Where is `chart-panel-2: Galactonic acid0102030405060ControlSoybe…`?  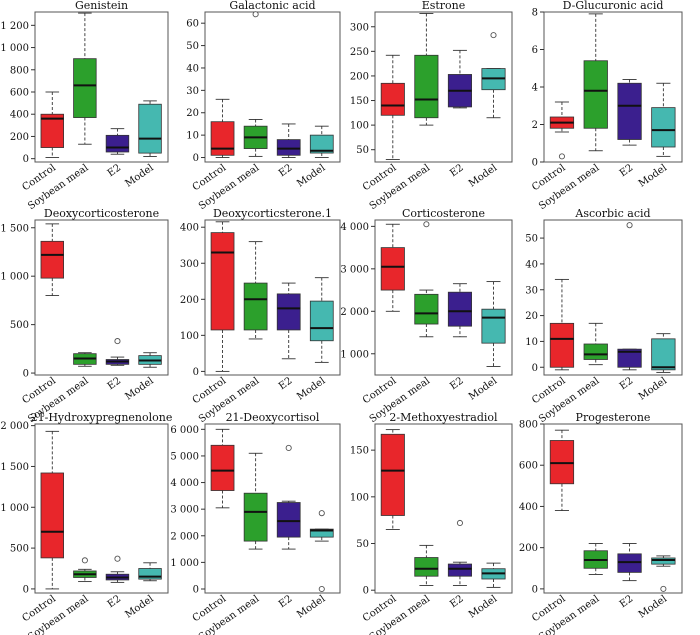
chart-panel-2: Galactonic acid0102030405060ControlSoybe… is located at coordinates (263, 106).